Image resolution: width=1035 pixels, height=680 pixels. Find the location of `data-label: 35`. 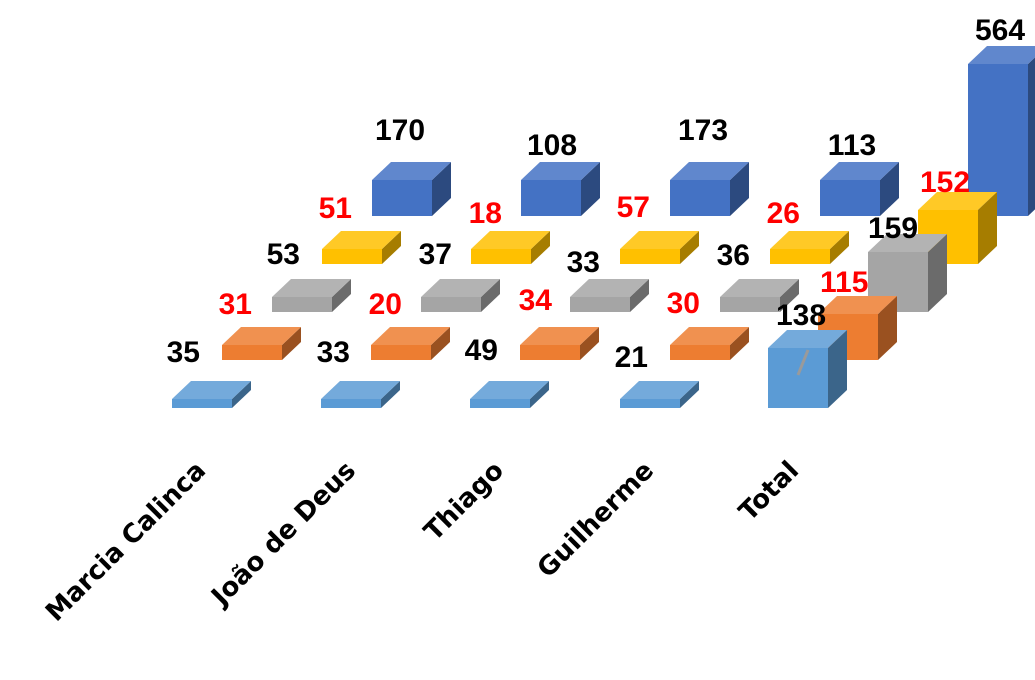

data-label: 35 is located at coordinates (183, 352).